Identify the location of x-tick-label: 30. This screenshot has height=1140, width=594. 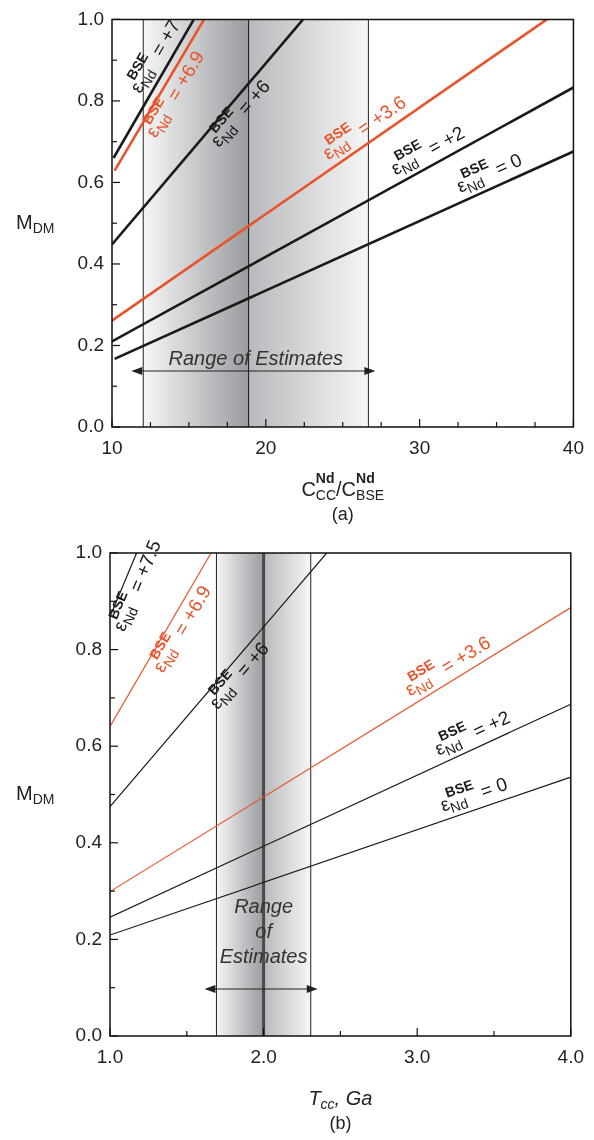
(420, 447).